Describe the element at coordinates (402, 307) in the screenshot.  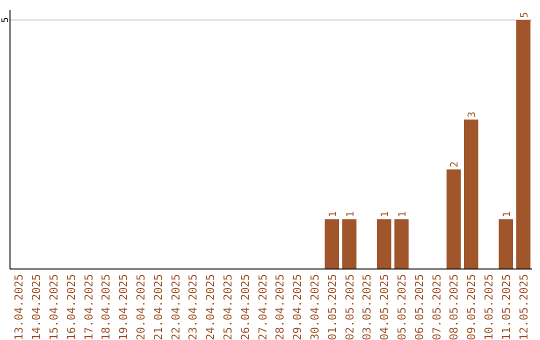
I see `x-tick-label: 05.05.2025` at that location.